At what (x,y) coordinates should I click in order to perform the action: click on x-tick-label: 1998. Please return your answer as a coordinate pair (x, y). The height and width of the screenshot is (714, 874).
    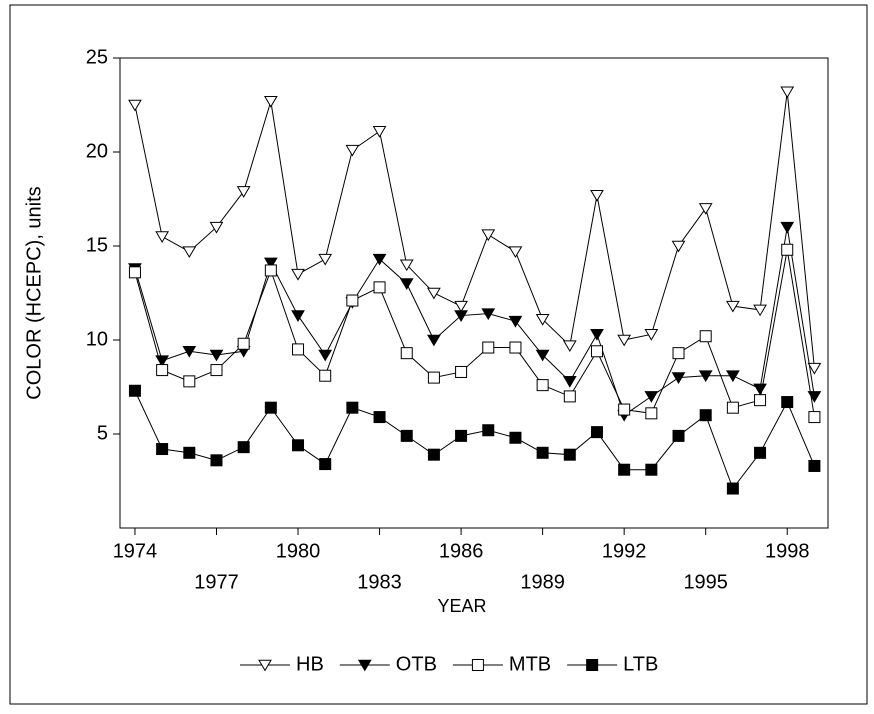
    Looking at the image, I should click on (787, 551).